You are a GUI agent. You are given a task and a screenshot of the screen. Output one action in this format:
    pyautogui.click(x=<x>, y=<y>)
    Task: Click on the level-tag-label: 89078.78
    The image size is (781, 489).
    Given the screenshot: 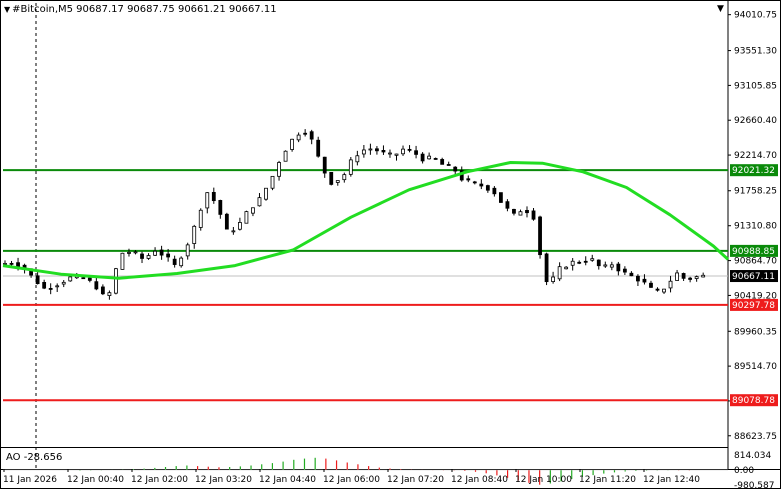 What is the action you would take?
    pyautogui.click(x=753, y=401)
    